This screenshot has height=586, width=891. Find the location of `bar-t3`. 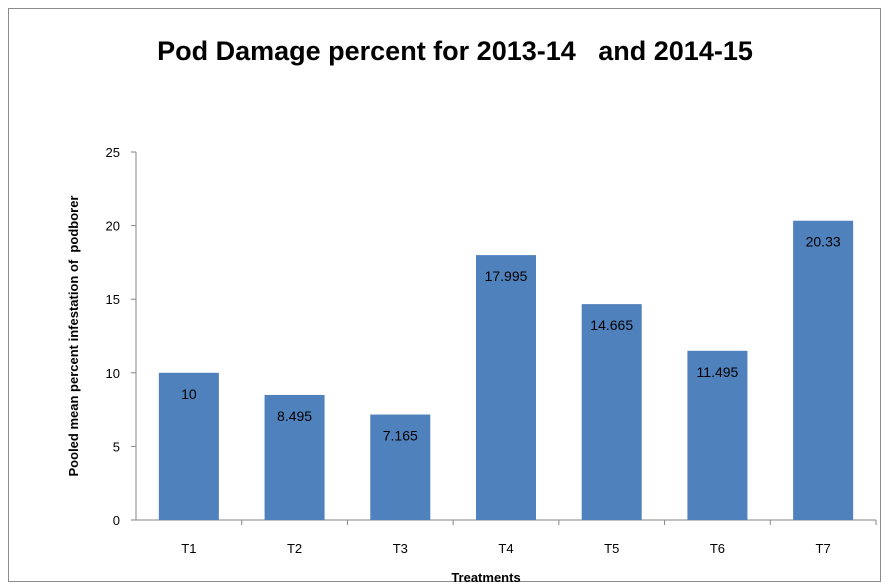

bar-t3 is located at coordinates (400, 467).